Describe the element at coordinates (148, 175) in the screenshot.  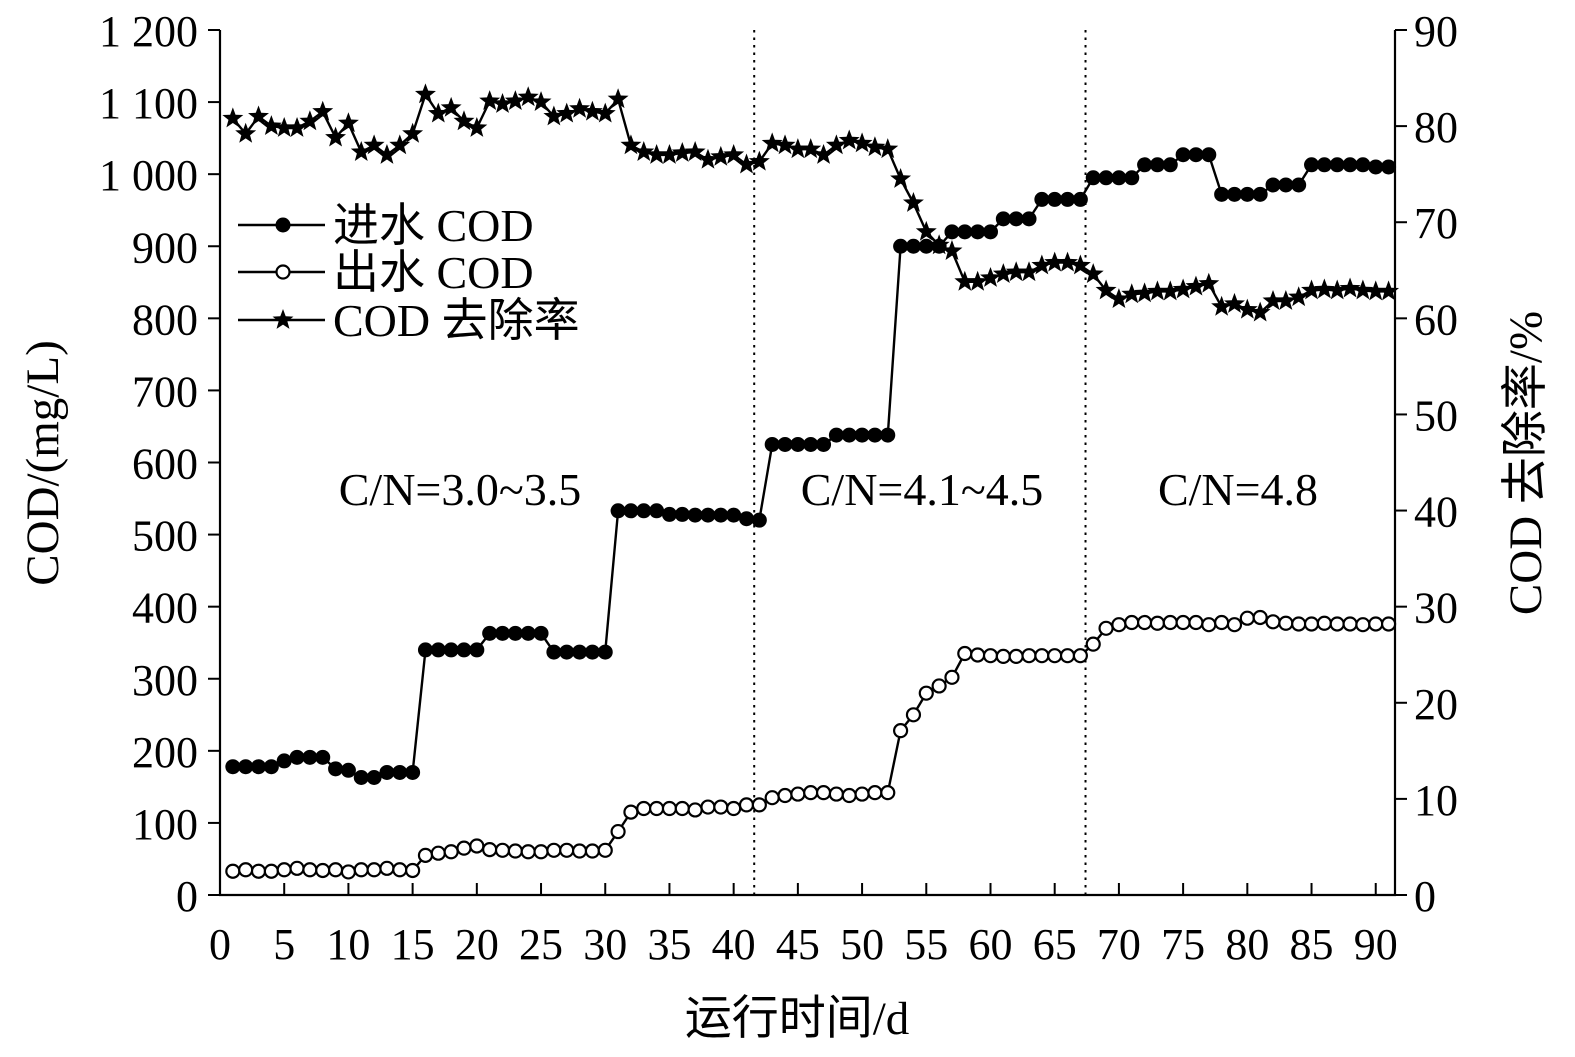
I see `y-tick-label: 1 000` at that location.